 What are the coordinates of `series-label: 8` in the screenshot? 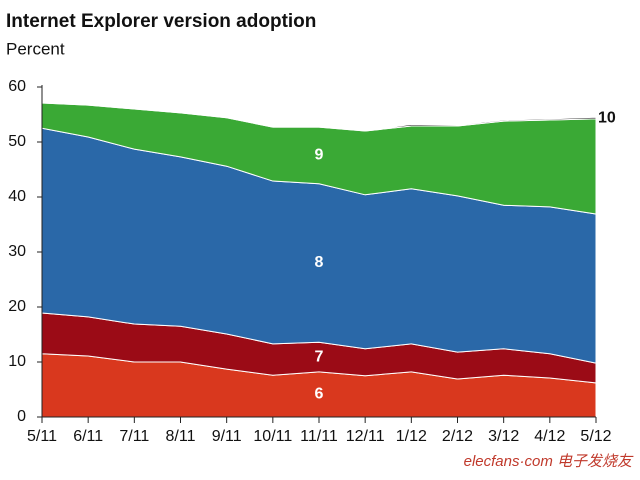 It's located at (319, 262).